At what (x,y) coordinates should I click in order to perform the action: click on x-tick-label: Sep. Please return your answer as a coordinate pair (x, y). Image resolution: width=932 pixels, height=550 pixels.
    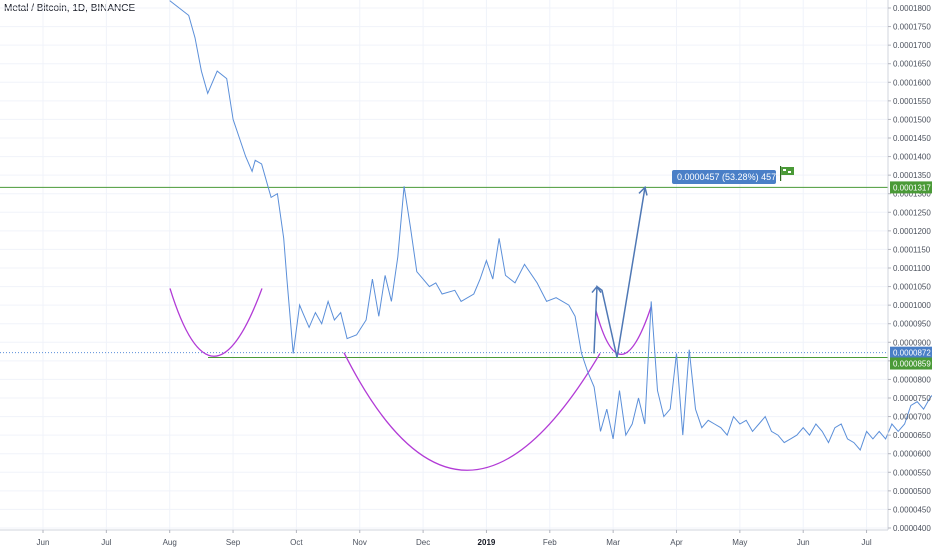
    Looking at the image, I should click on (233, 542).